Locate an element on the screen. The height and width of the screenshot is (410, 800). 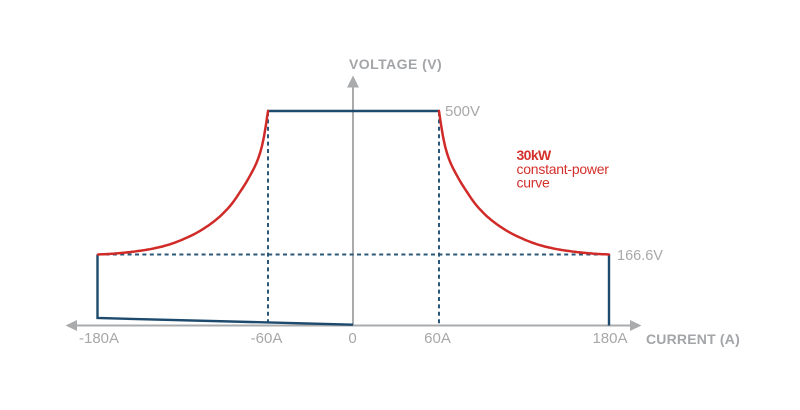
svg-text: VOLTAGE (V) is located at coordinates (395, 64).